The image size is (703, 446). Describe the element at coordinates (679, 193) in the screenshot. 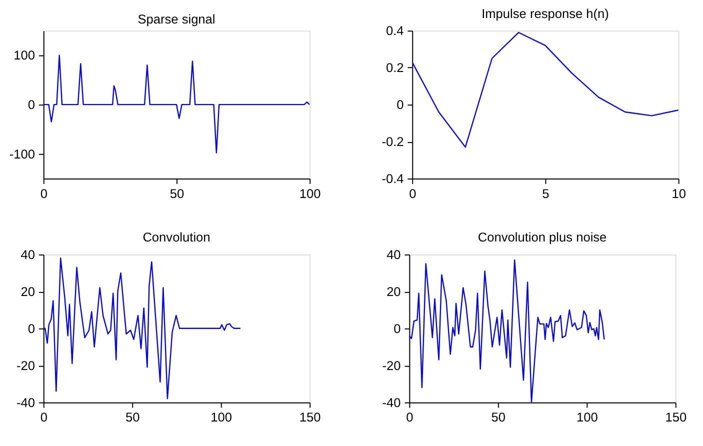

I see `x-tick-label: 10` at that location.